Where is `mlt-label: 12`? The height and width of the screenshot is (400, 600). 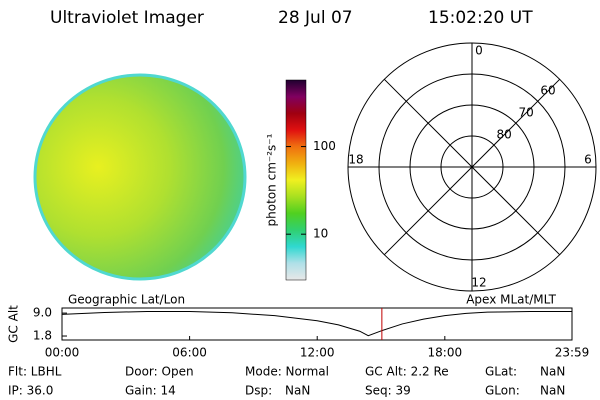 mlt-label: 12 is located at coordinates (478, 283).